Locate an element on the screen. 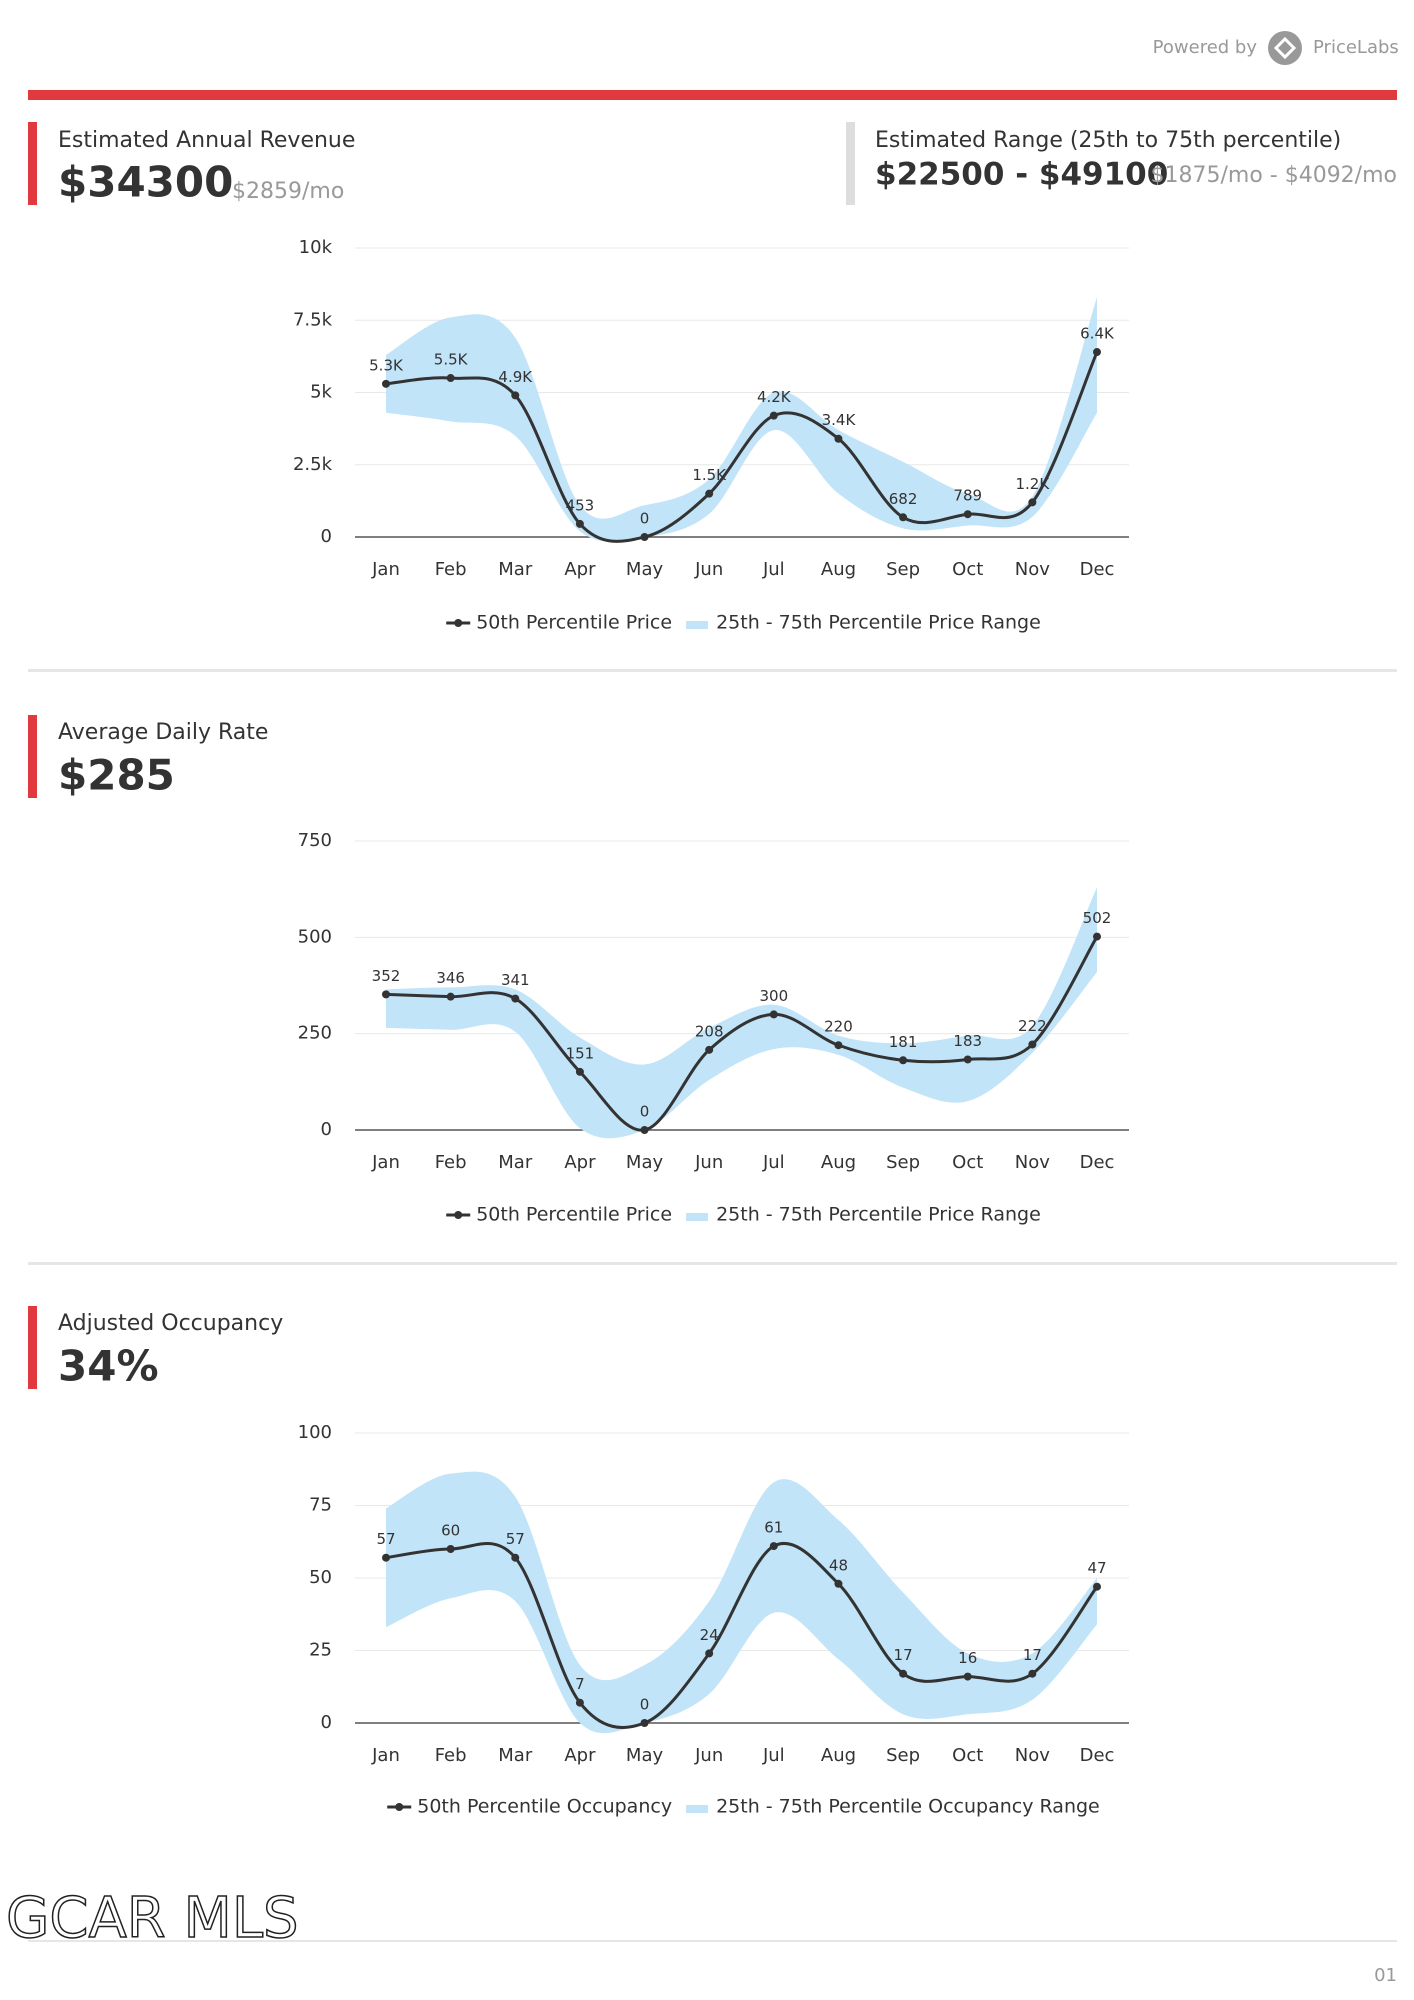 Image resolution: width=1414 pixels, height=2000 pixels. data-label: 61 is located at coordinates (773, 1528).